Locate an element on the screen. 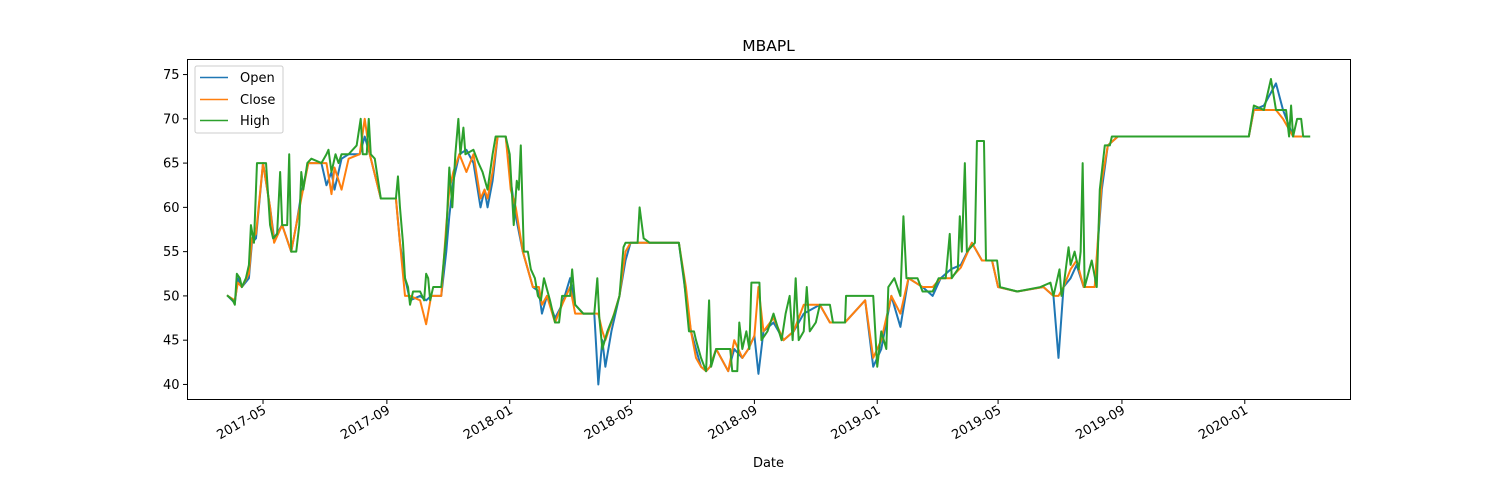 Image resolution: width=1500 pixels, height=500 pixels. y-tick-label: 65 is located at coordinates (171, 164).